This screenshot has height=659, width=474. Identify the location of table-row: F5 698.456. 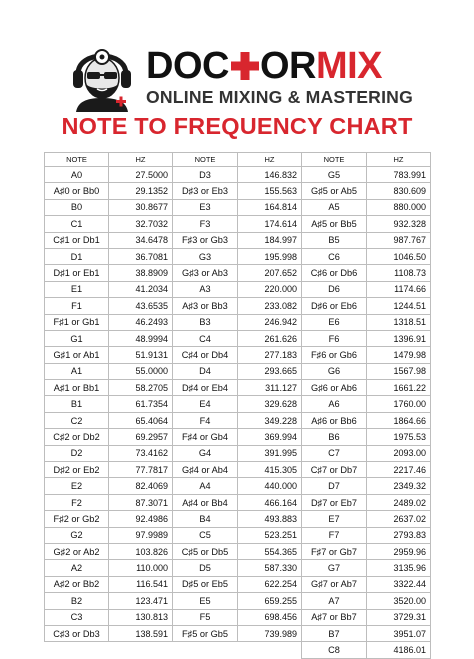
(237, 617).